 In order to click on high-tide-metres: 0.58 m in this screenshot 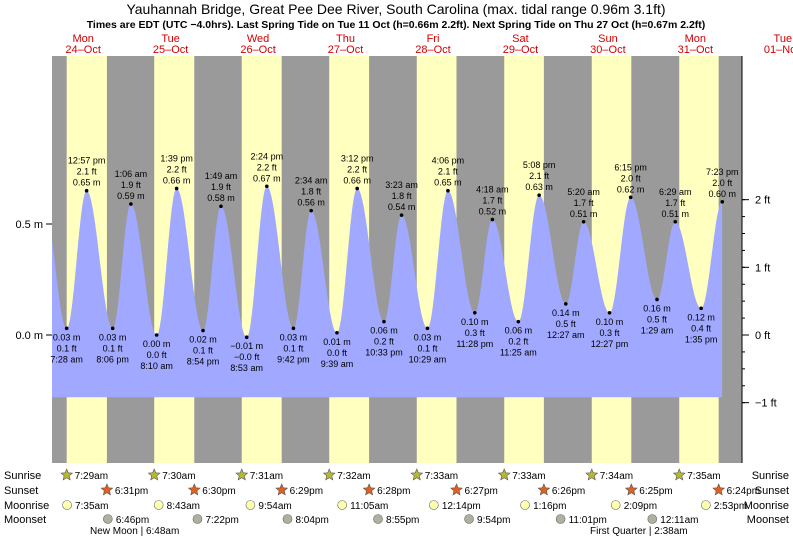, I will do `click(221, 198)`.